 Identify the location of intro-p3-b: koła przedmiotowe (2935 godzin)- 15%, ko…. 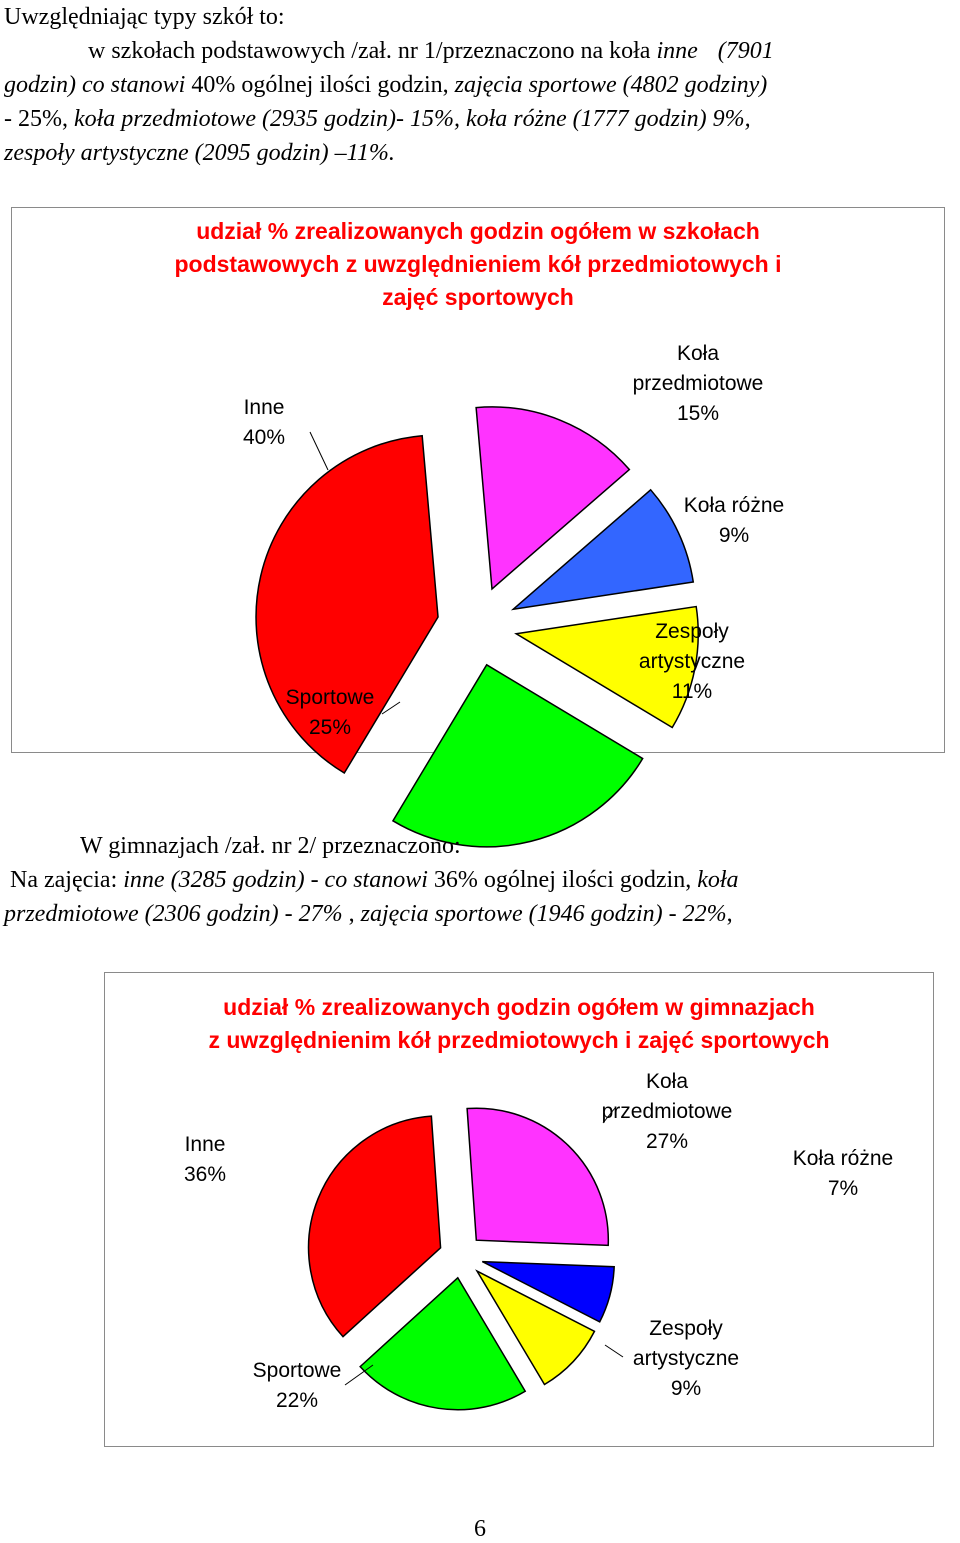
(412, 119).